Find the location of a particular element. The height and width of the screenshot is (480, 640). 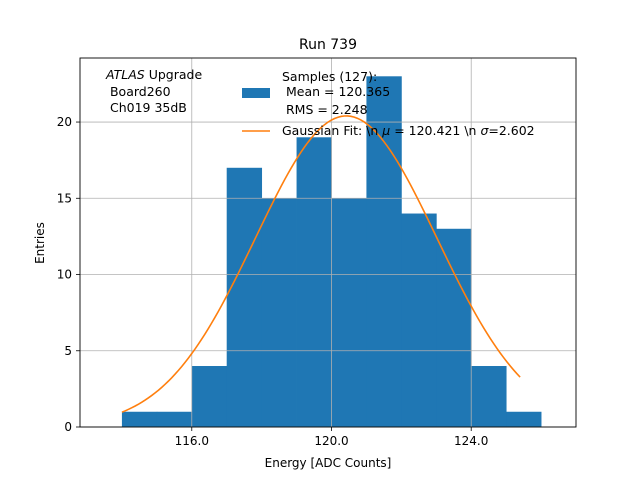

legend-fit-prefix: Gaussian Fit: \n is located at coordinates (332, 130).